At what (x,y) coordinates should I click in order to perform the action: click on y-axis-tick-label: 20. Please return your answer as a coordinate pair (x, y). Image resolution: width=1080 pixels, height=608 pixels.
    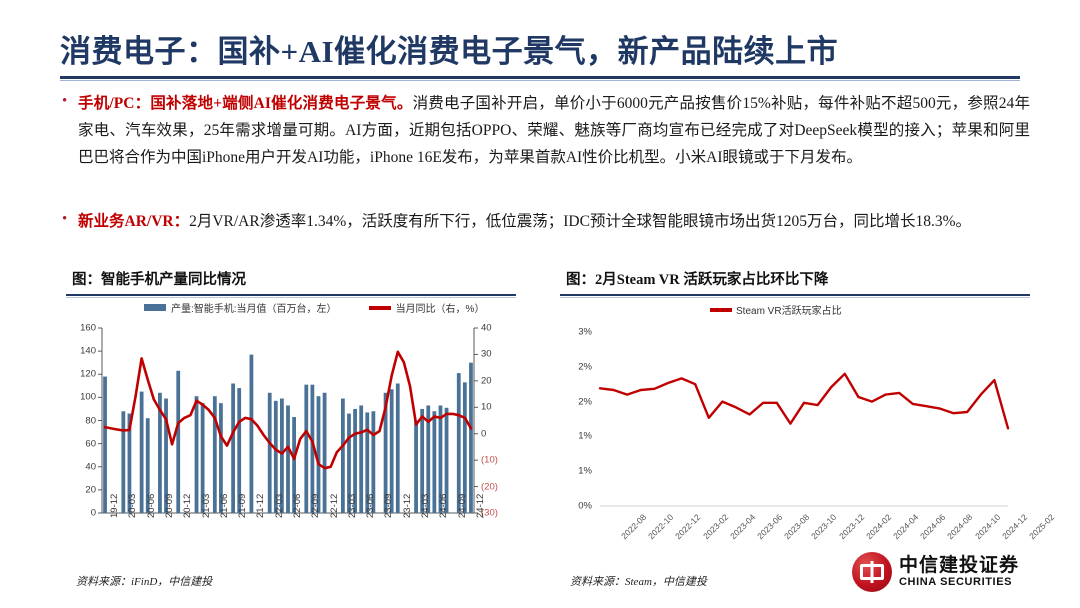
    Looking at the image, I should click on (90, 490).